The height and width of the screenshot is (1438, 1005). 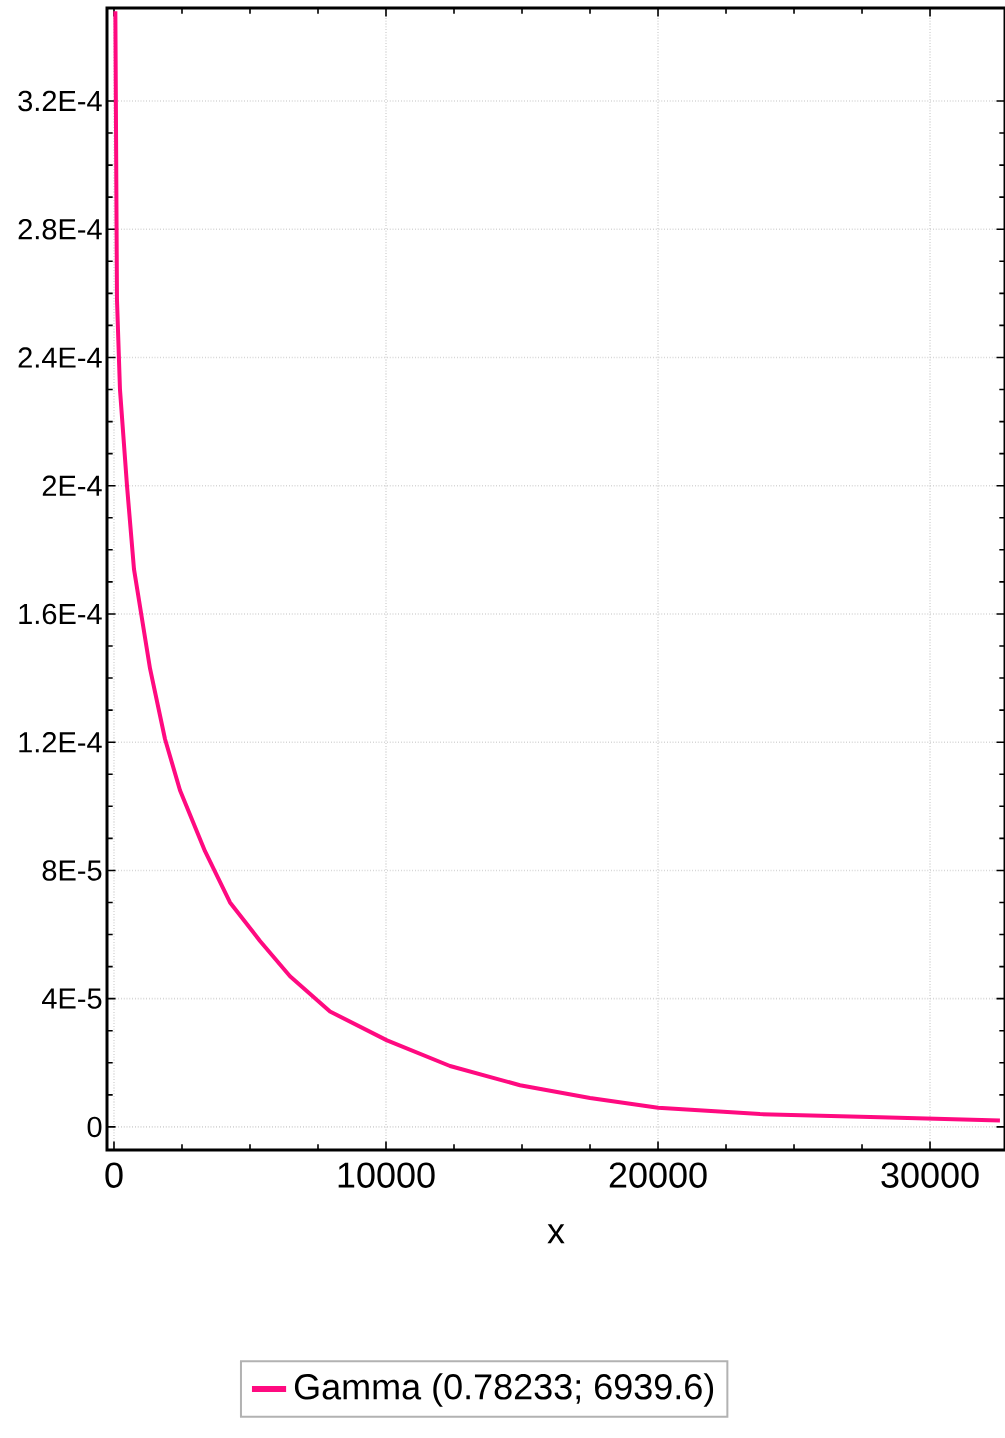 What do you see at coordinates (504, 1390) in the screenshot?
I see `legend-label: Gamma (0.78233; 6939.6)` at bounding box center [504, 1390].